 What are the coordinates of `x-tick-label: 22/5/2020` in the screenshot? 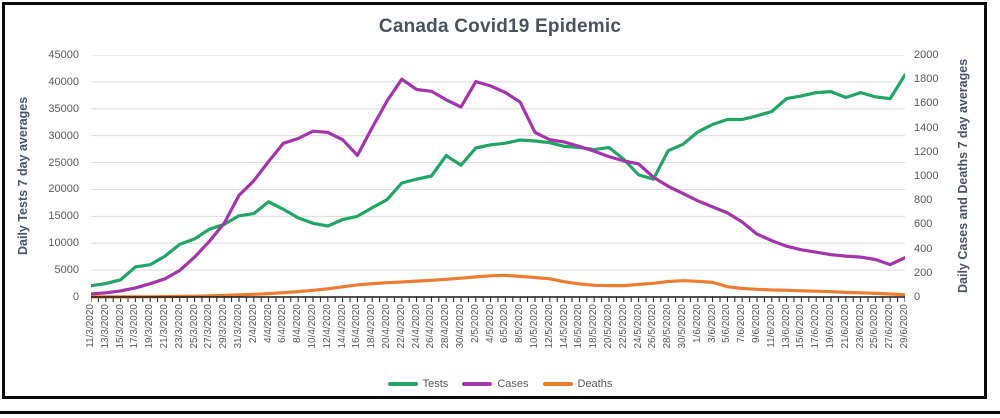 It's located at (623, 326).